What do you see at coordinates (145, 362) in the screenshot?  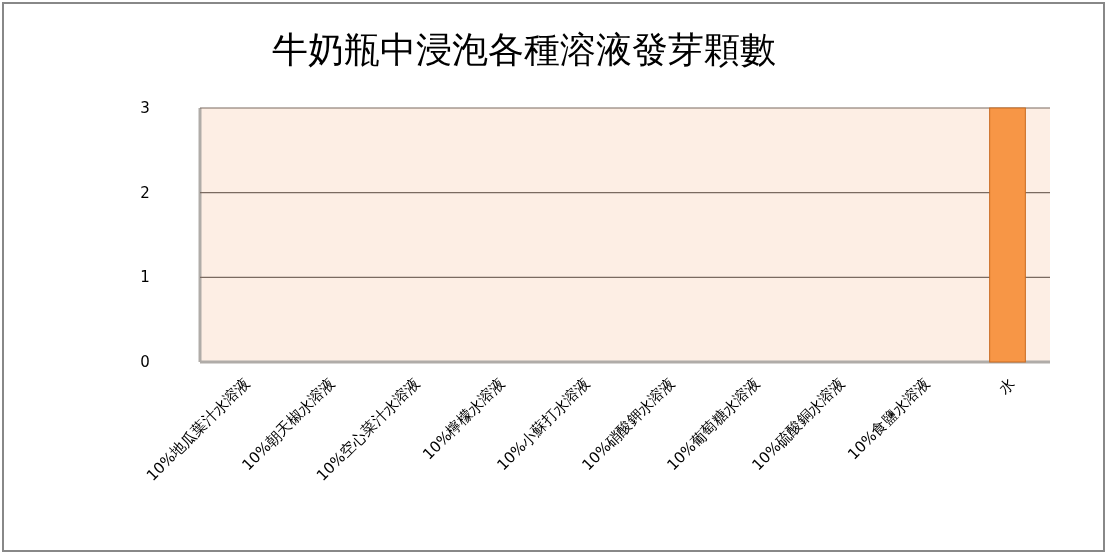 I see `y-tick-label: 0` at bounding box center [145, 362].